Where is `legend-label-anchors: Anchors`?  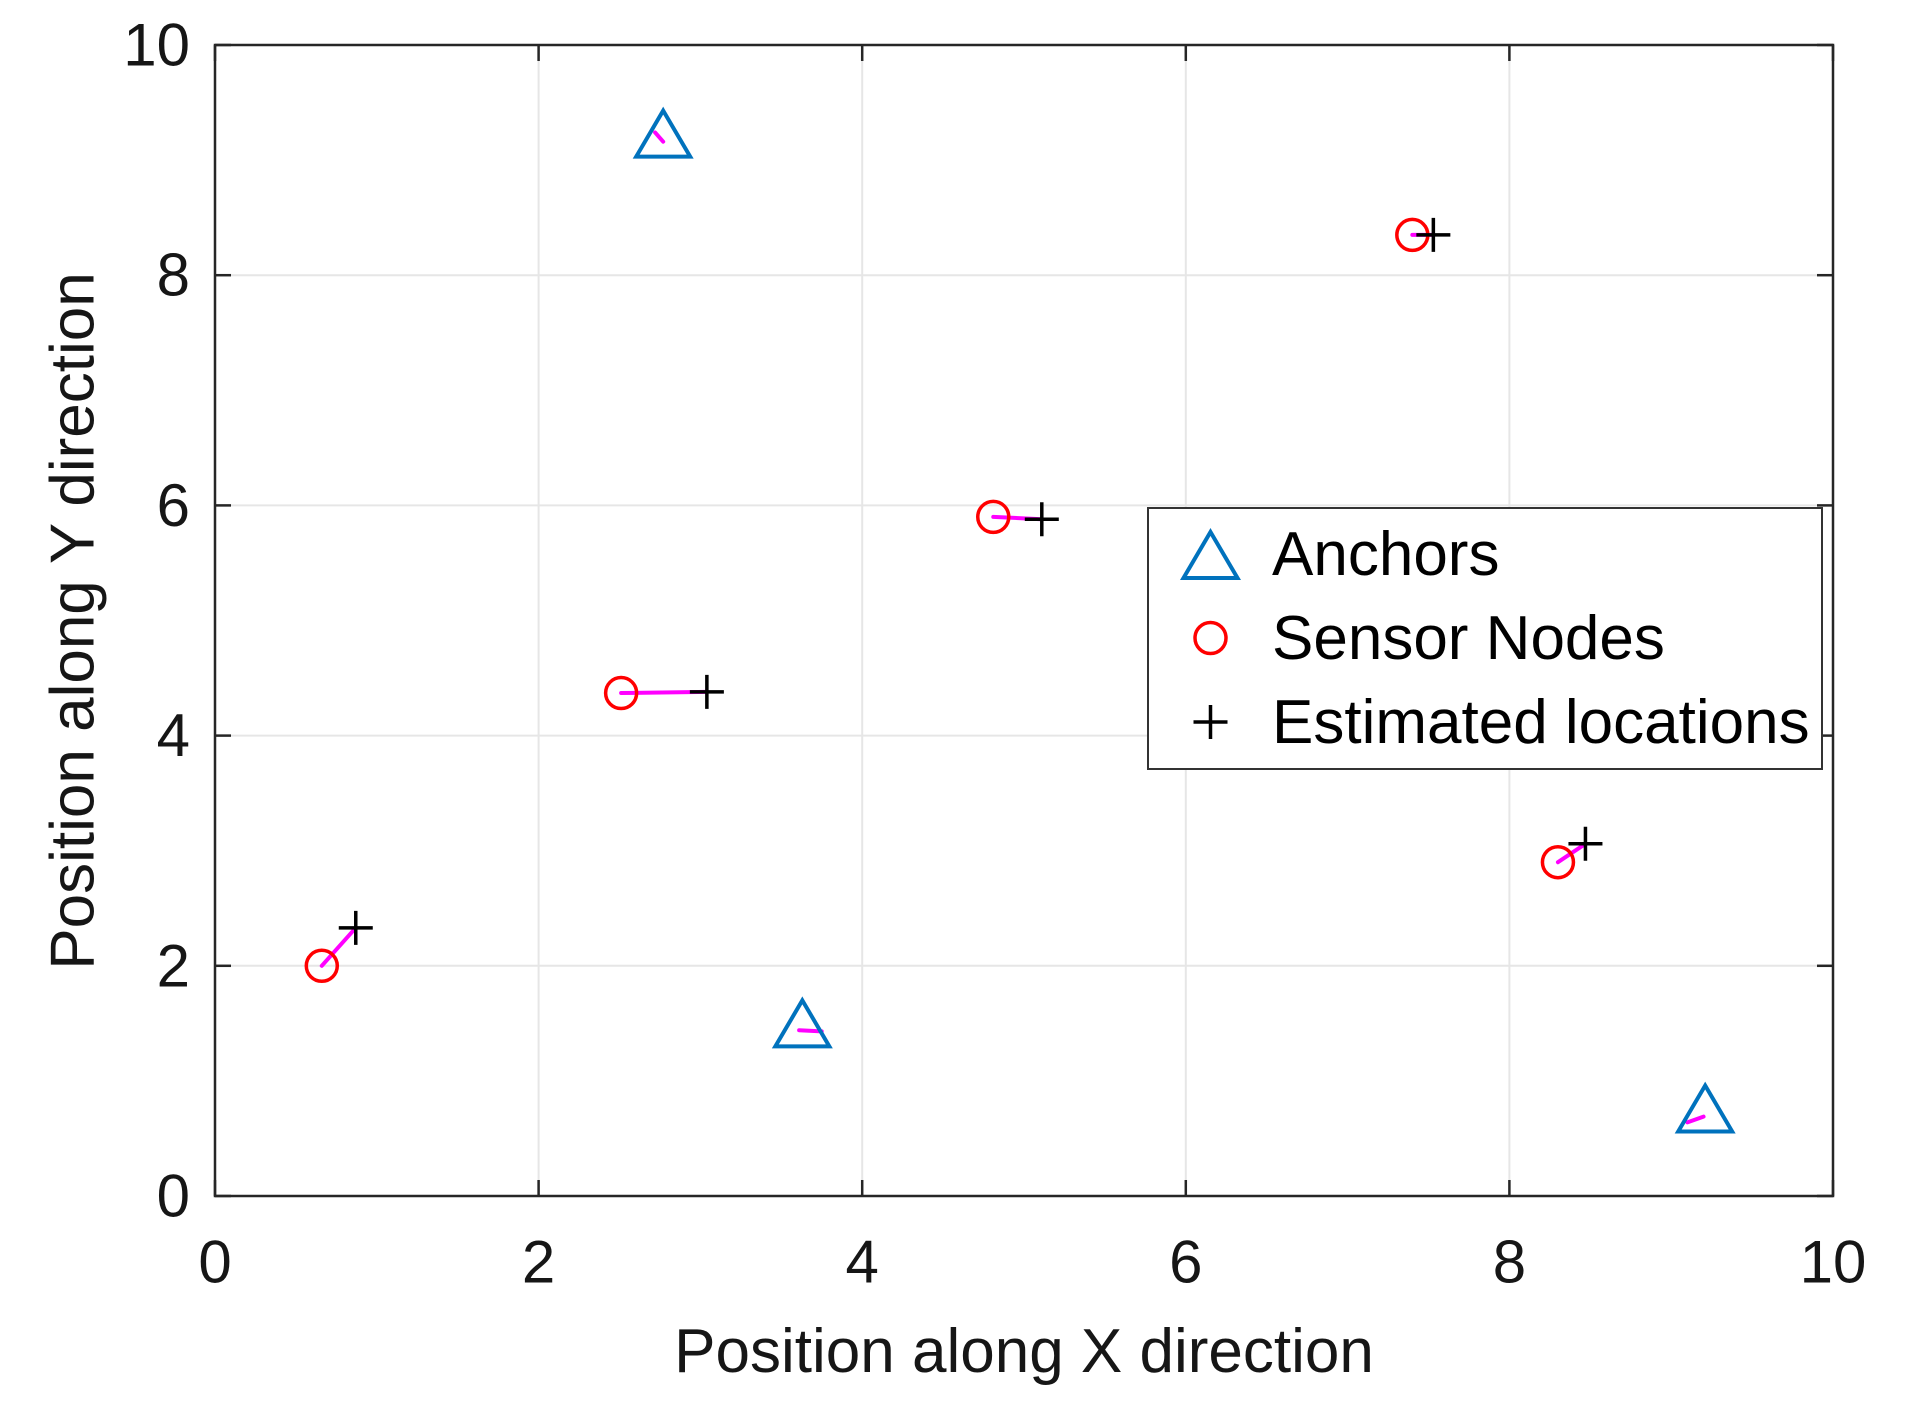 legend-label-anchors: Anchors is located at coordinates (1386, 555).